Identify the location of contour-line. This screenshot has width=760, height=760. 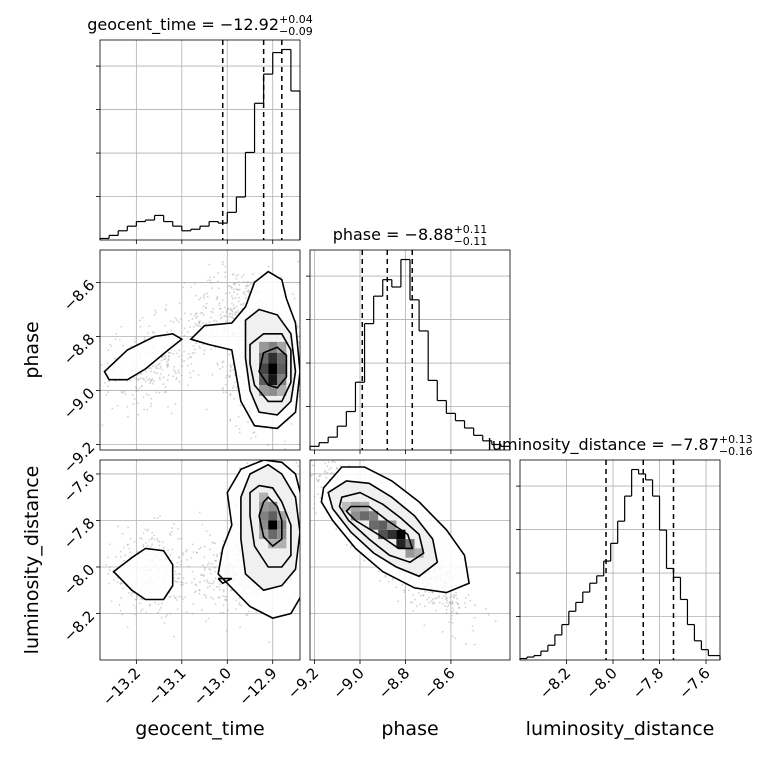
(258, 539).